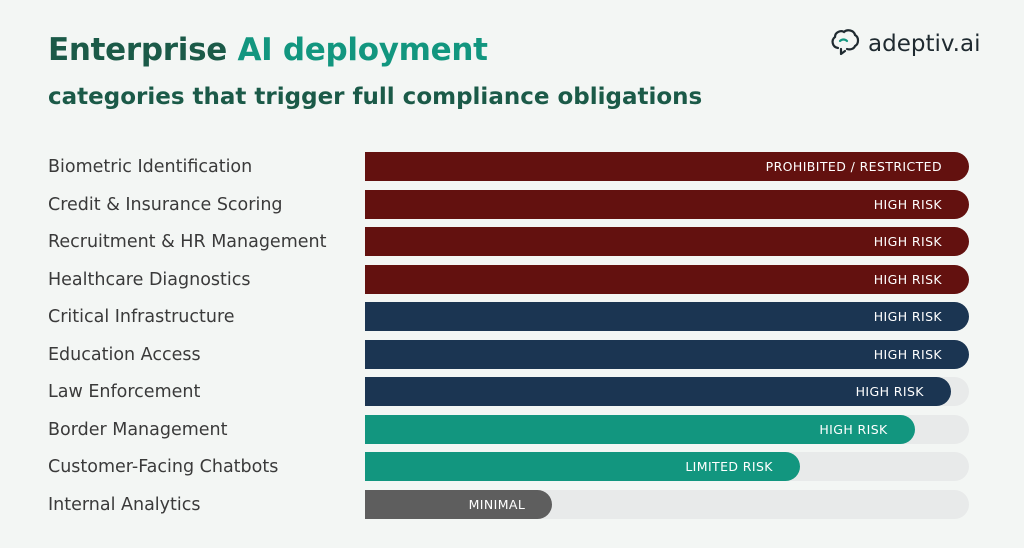 The height and width of the screenshot is (548, 1024). Describe the element at coordinates (459, 504) in the screenshot. I see `bar: MINIMAL` at that location.